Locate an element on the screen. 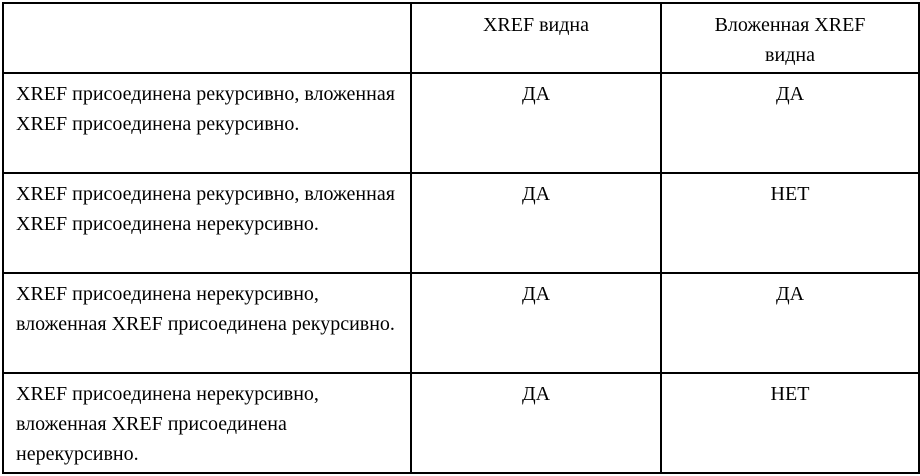  header-empty is located at coordinates (207, 38).